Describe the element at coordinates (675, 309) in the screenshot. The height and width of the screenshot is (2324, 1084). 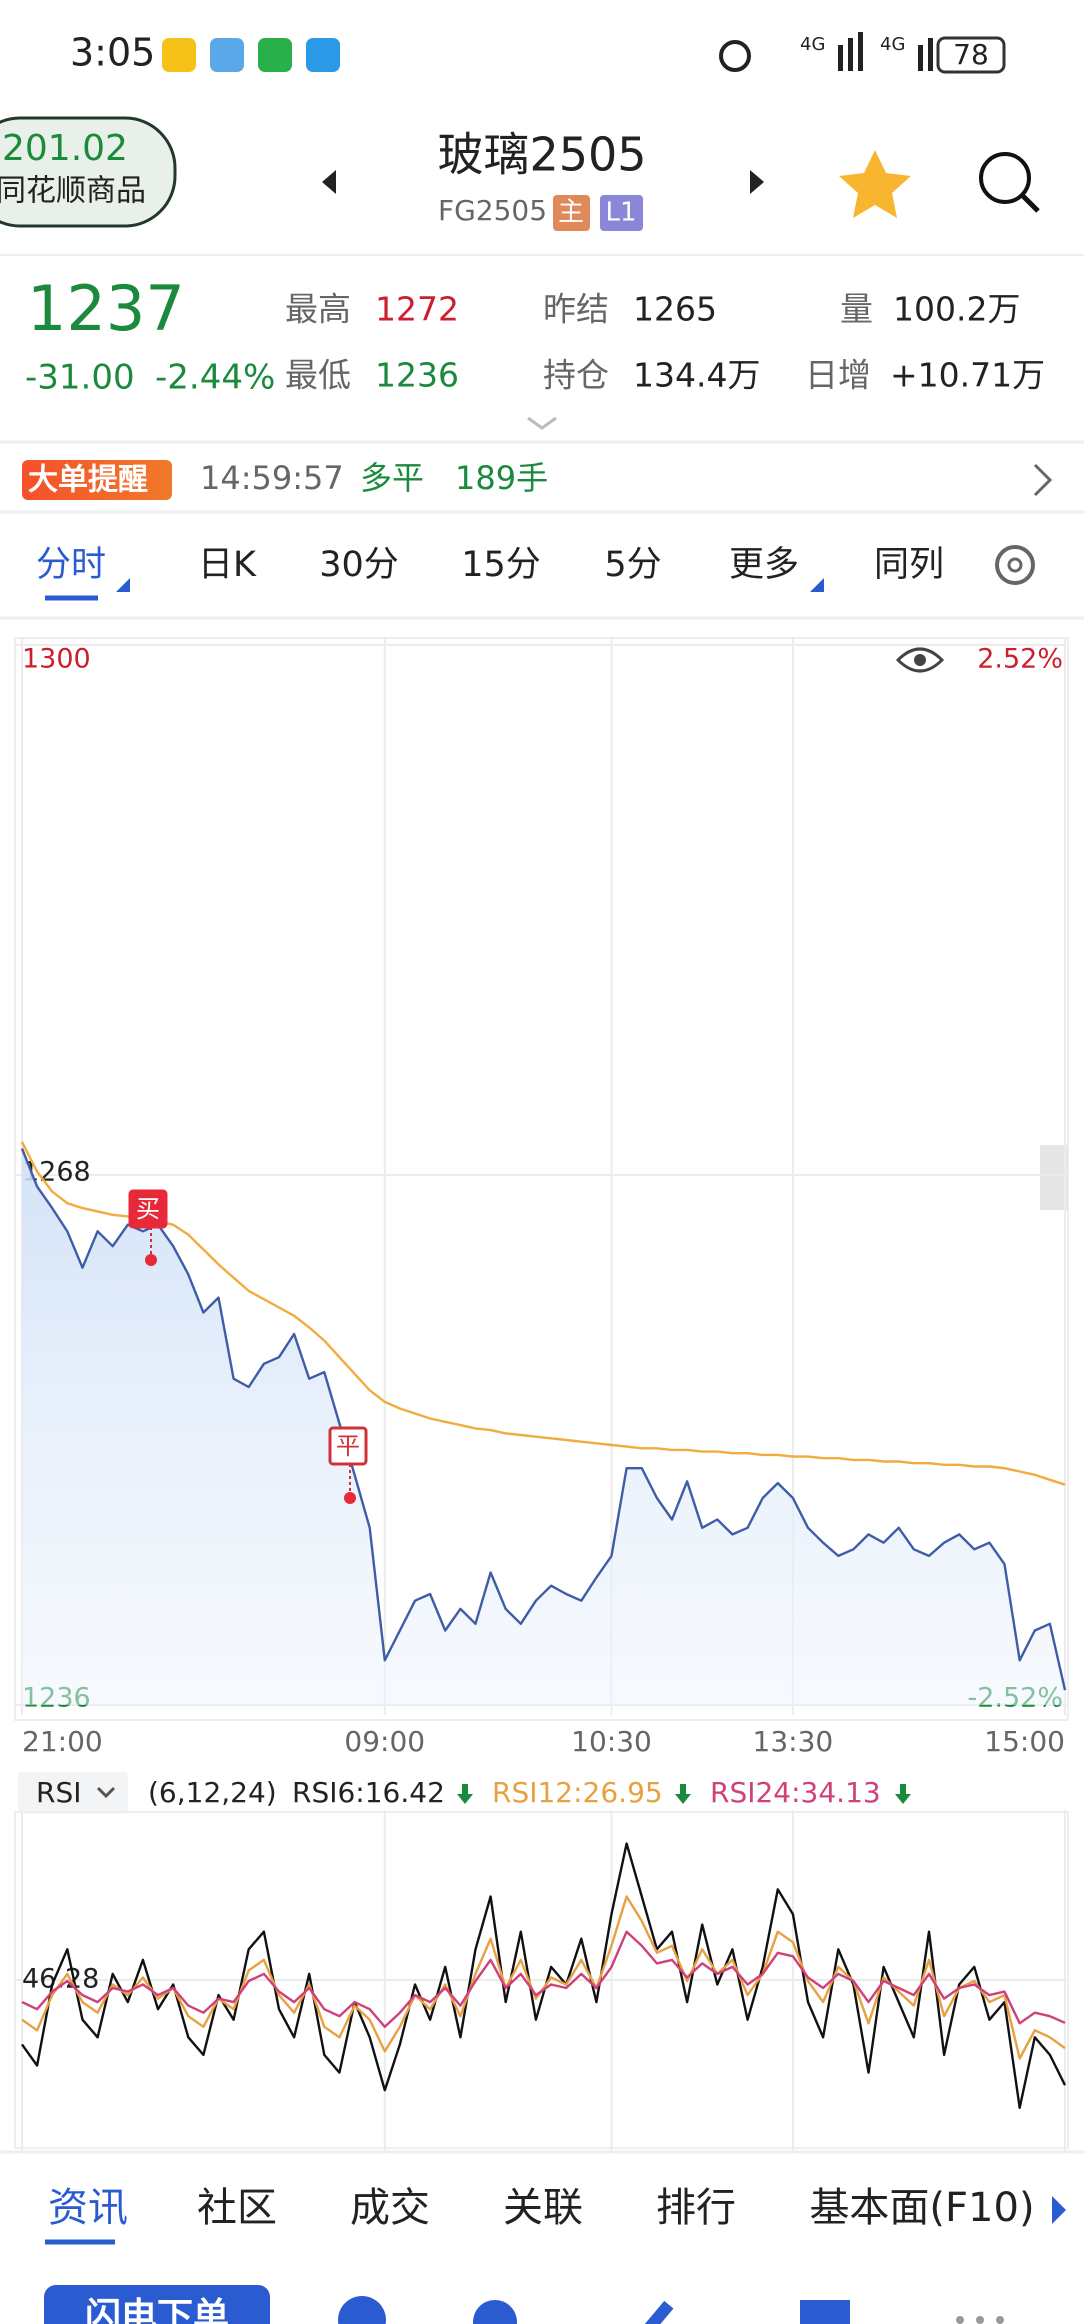
I see `settle-value: 1265` at that location.